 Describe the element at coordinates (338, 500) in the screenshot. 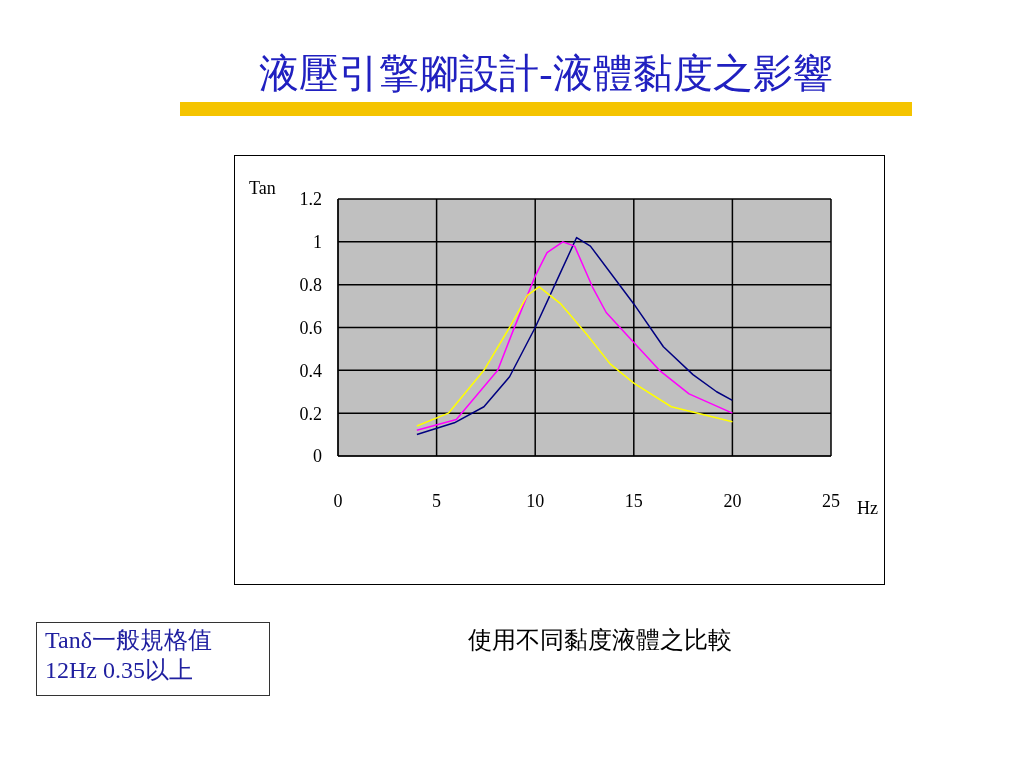

I see `x-tick-label: 0` at that location.